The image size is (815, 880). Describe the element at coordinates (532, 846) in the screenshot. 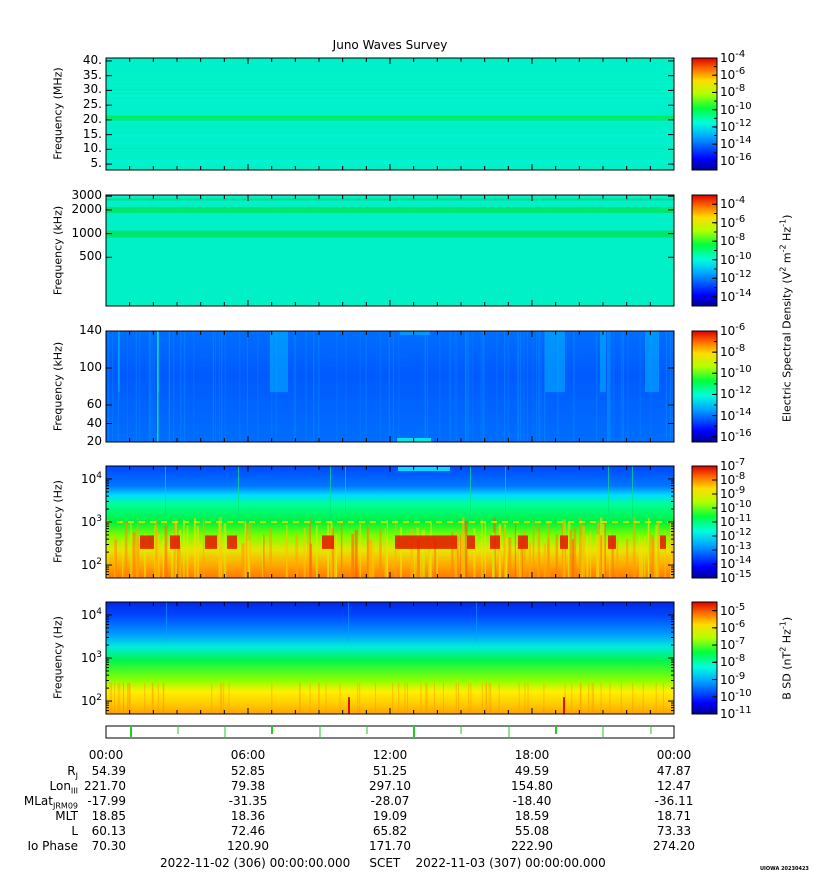

I see `ephemeris-value: 222.90` at that location.